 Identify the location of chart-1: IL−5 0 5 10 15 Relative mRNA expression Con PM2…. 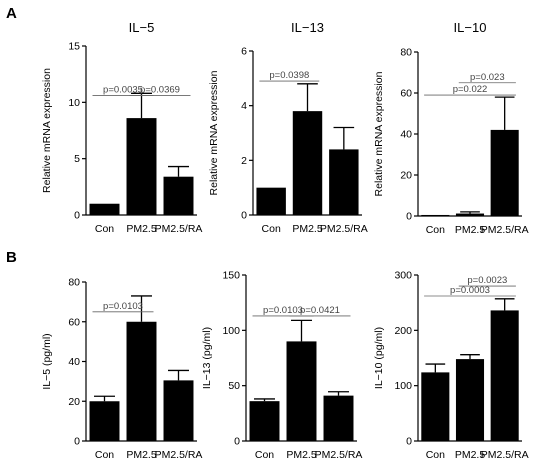
(121, 127).